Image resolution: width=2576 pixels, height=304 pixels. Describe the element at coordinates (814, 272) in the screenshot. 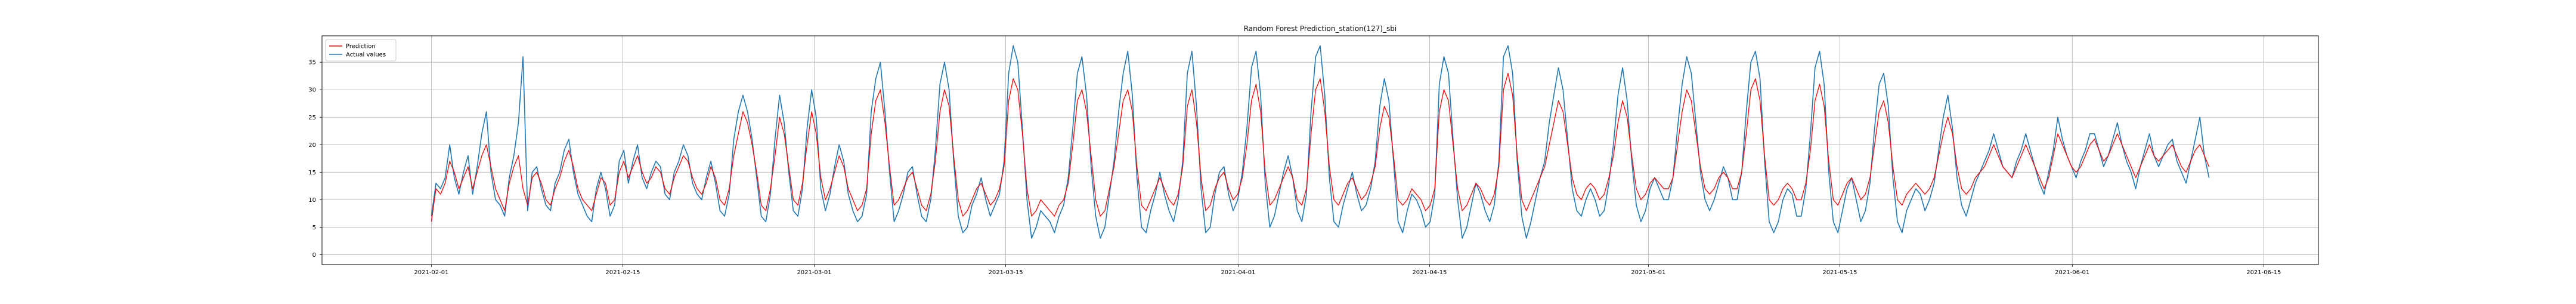

I see `x-tick-label: 2021-03-01` at that location.